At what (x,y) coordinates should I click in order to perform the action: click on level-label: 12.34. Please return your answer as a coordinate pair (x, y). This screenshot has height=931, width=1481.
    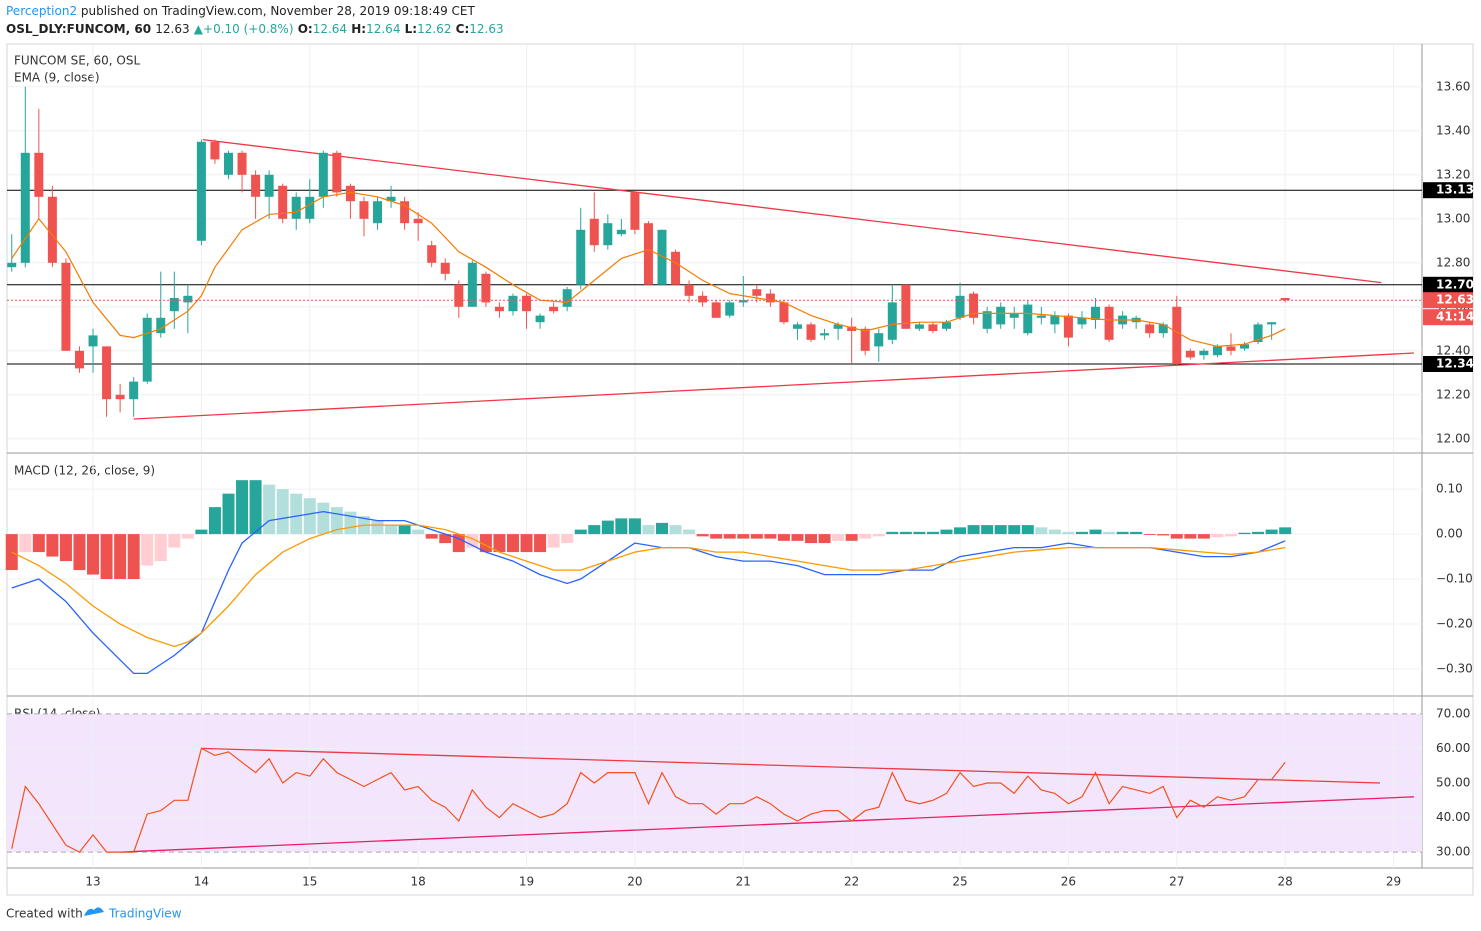
    Looking at the image, I should click on (1455, 364).